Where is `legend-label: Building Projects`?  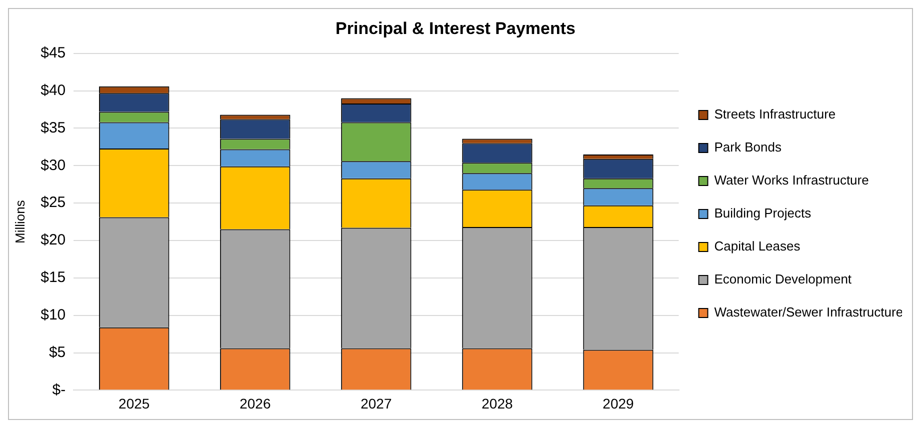
legend-label: Building Projects is located at coordinates (763, 213).